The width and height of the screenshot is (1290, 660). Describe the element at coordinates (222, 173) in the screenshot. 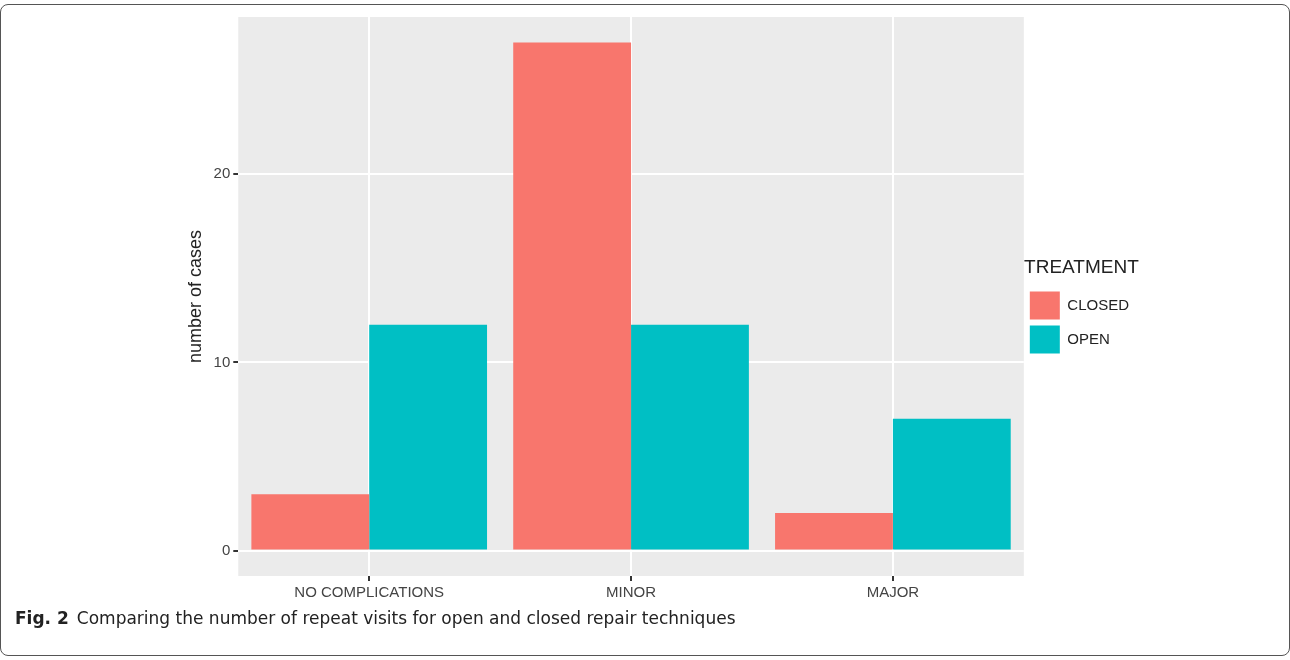

I see `y-tick-label: 20` at that location.